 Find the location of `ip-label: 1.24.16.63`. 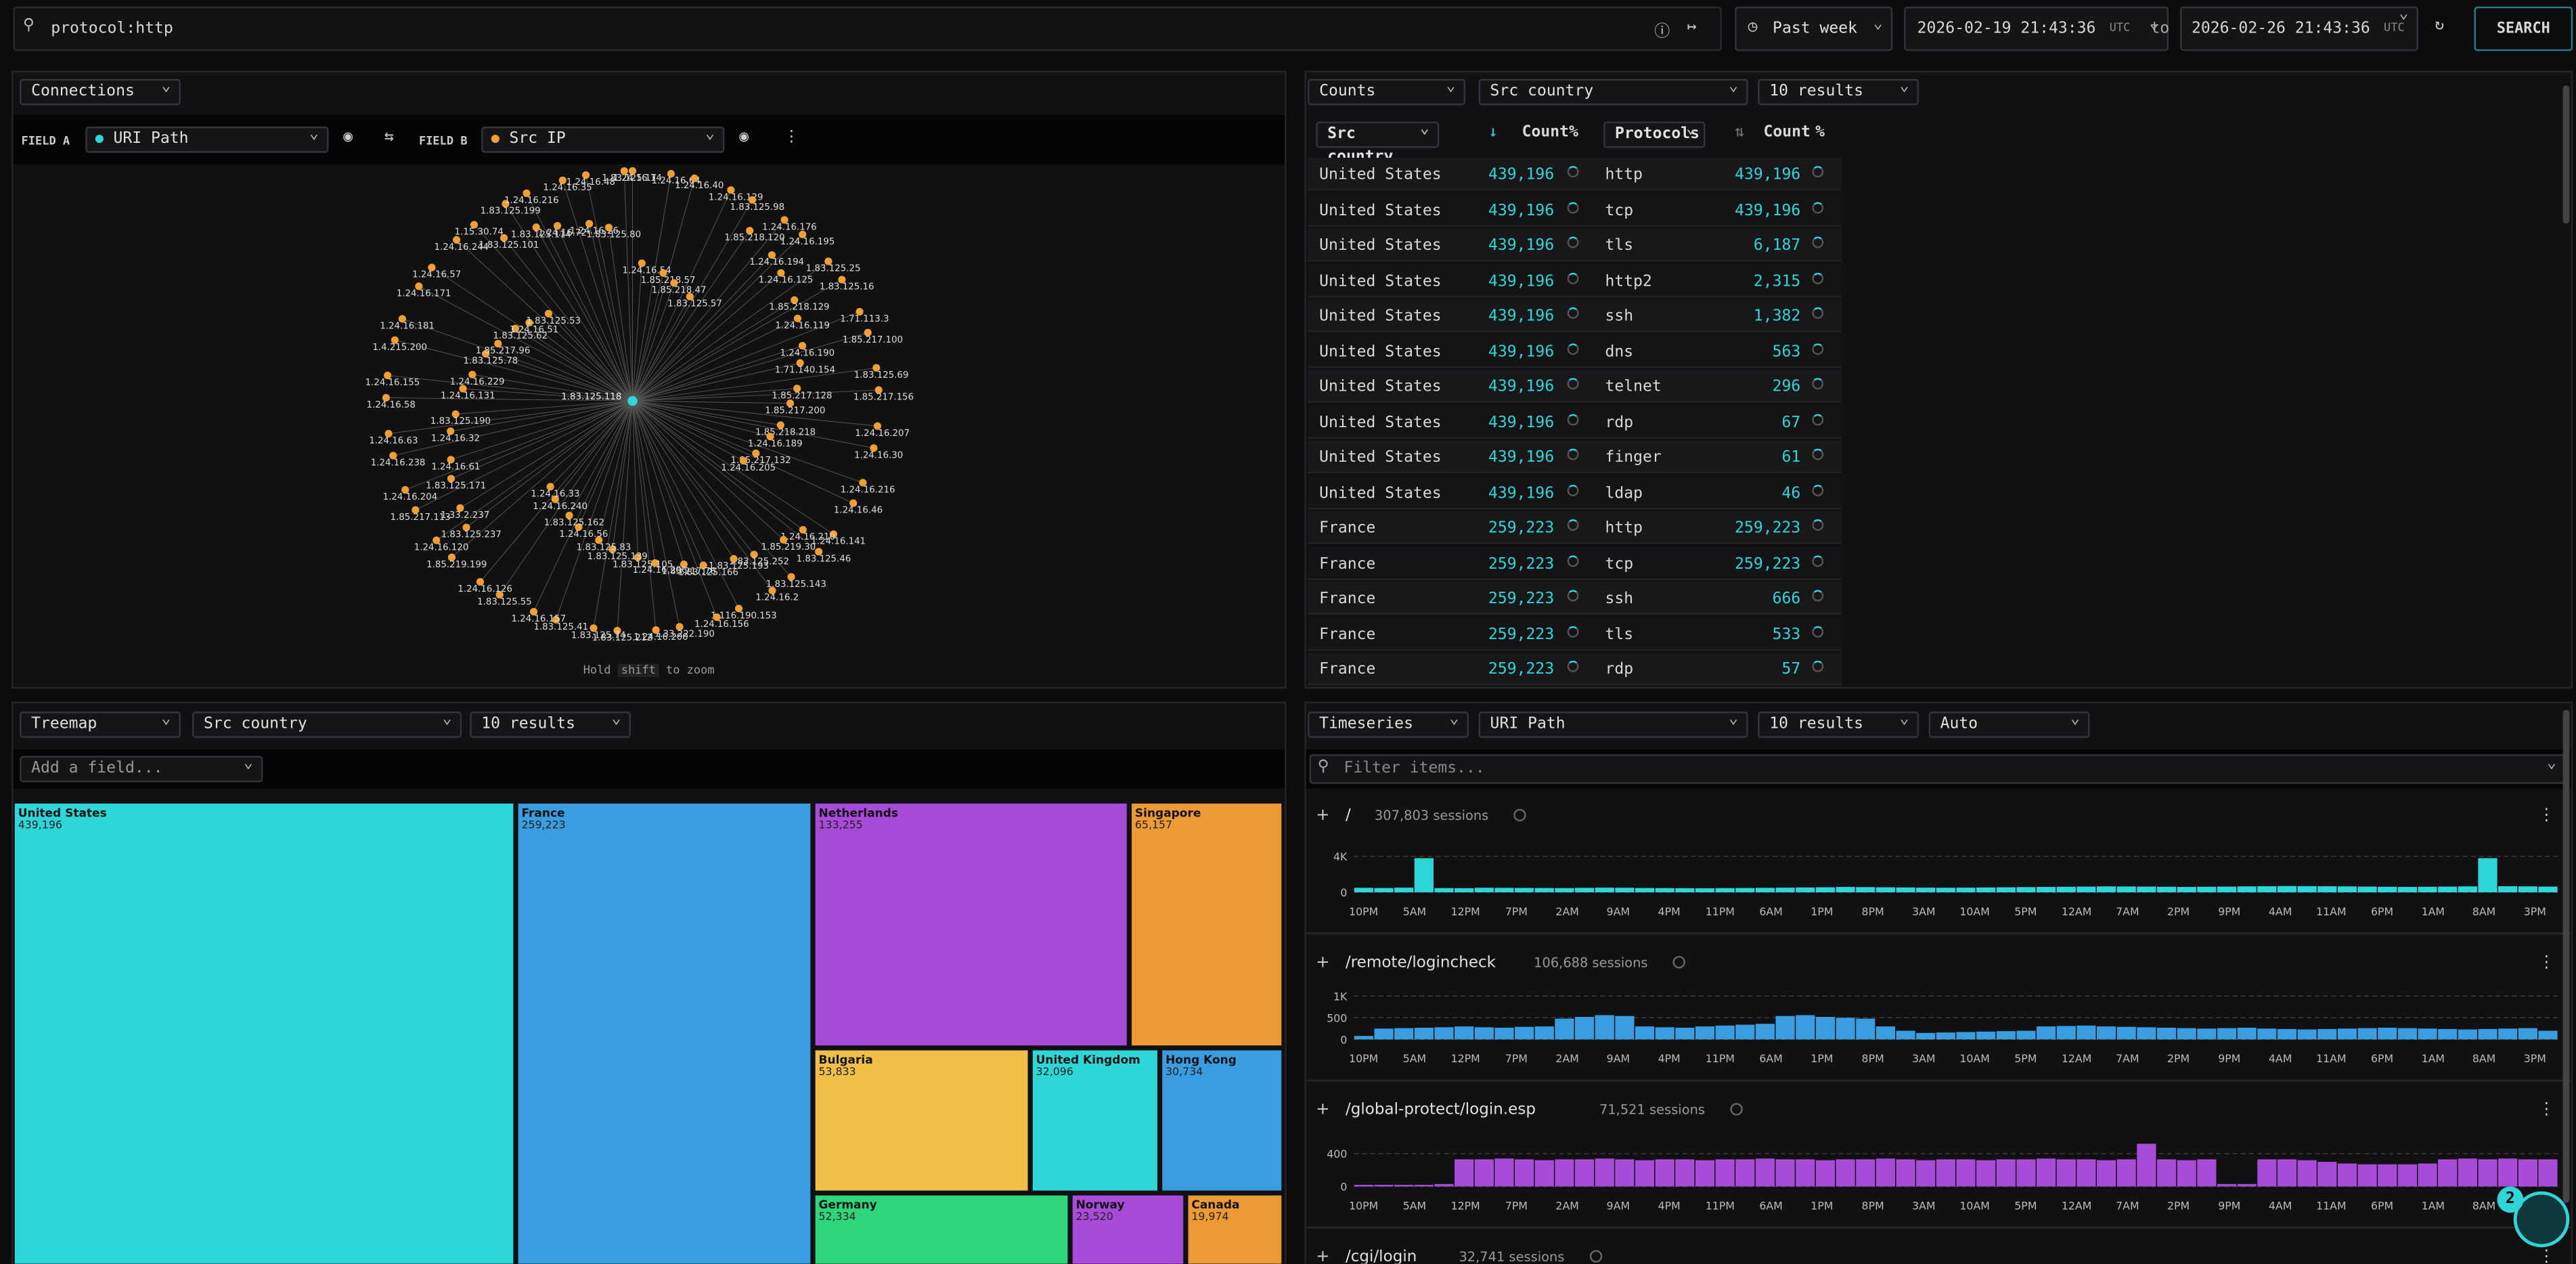

ip-label: 1.24.16.63 is located at coordinates (393, 441).